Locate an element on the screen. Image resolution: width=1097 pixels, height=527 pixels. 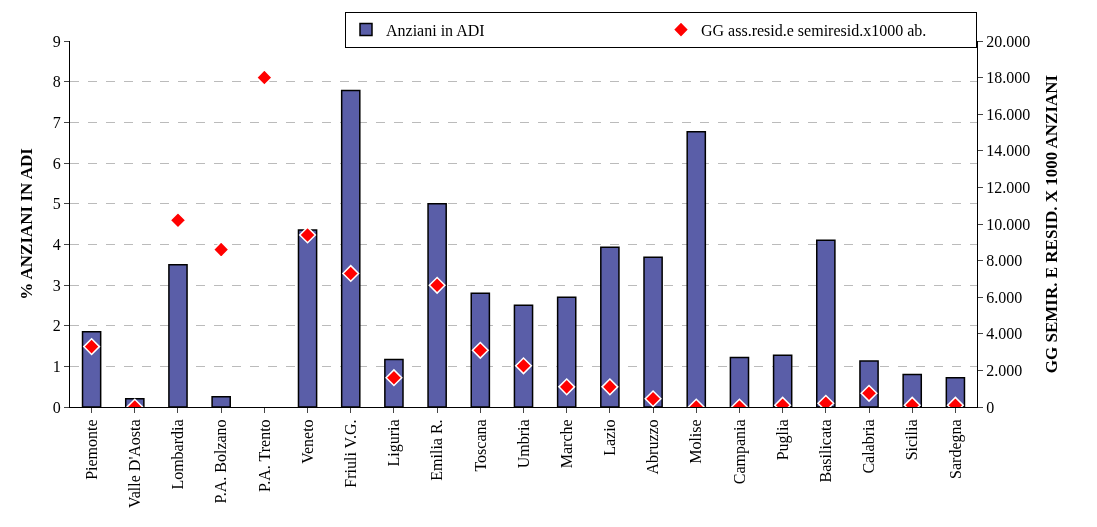
x-tick-label: Campania is located at coordinates (739, 452).